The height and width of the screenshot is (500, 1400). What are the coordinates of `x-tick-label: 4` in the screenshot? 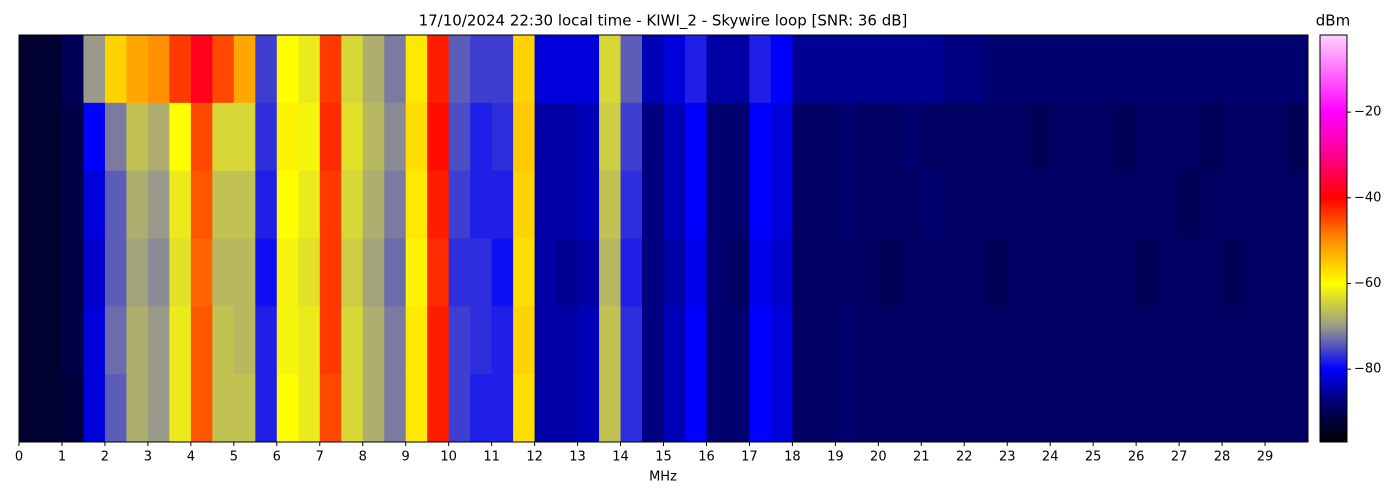 It's located at (191, 457).